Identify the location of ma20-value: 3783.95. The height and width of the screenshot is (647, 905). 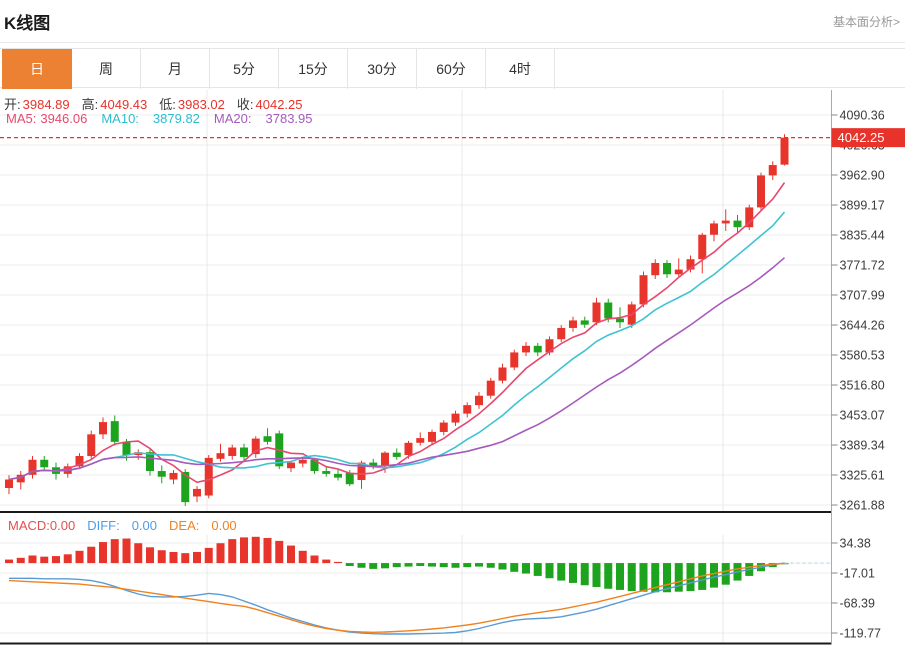
(289, 118).